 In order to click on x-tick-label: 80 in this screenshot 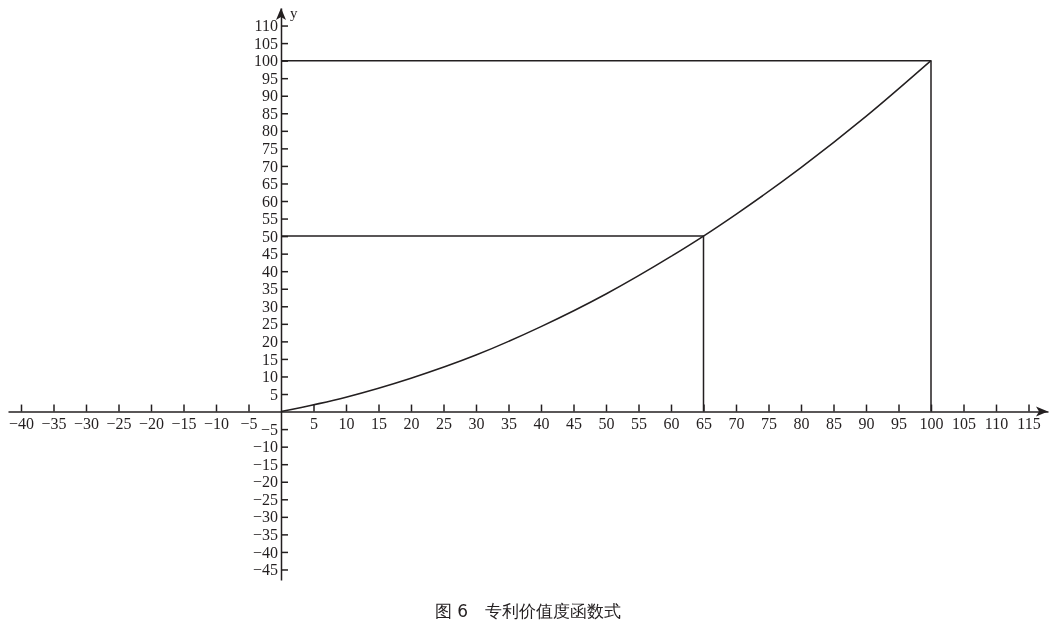, I will do `click(801, 423)`.